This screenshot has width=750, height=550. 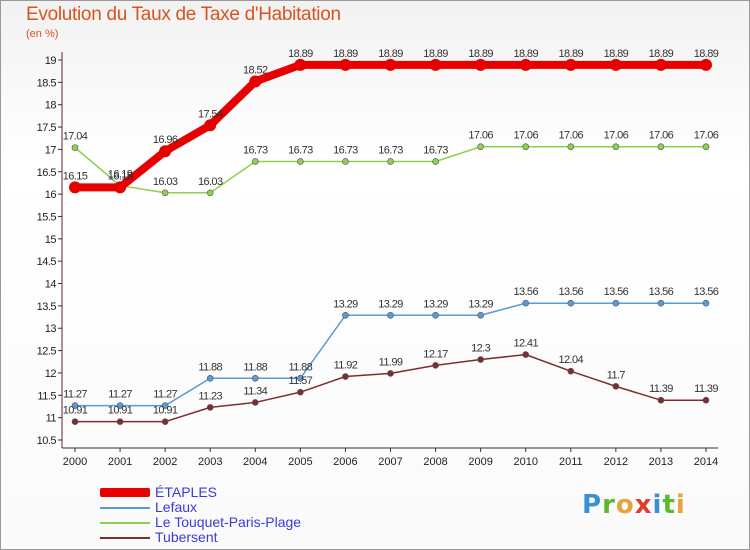 What do you see at coordinates (47, 307) in the screenshot?
I see `y-tick-label: 13.5` at bounding box center [47, 307].